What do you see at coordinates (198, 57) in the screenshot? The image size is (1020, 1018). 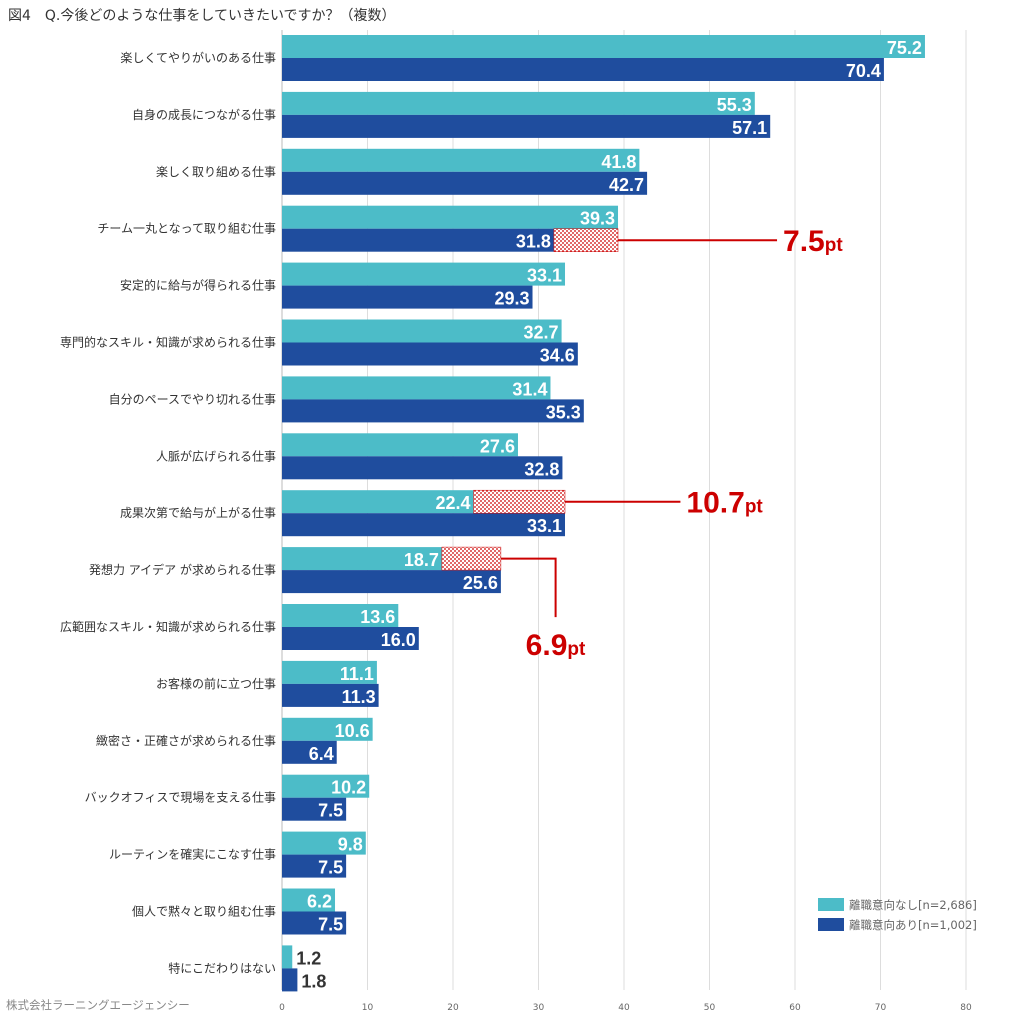 I see `category-label: 楽しくてやりがいのある仕事` at bounding box center [198, 57].